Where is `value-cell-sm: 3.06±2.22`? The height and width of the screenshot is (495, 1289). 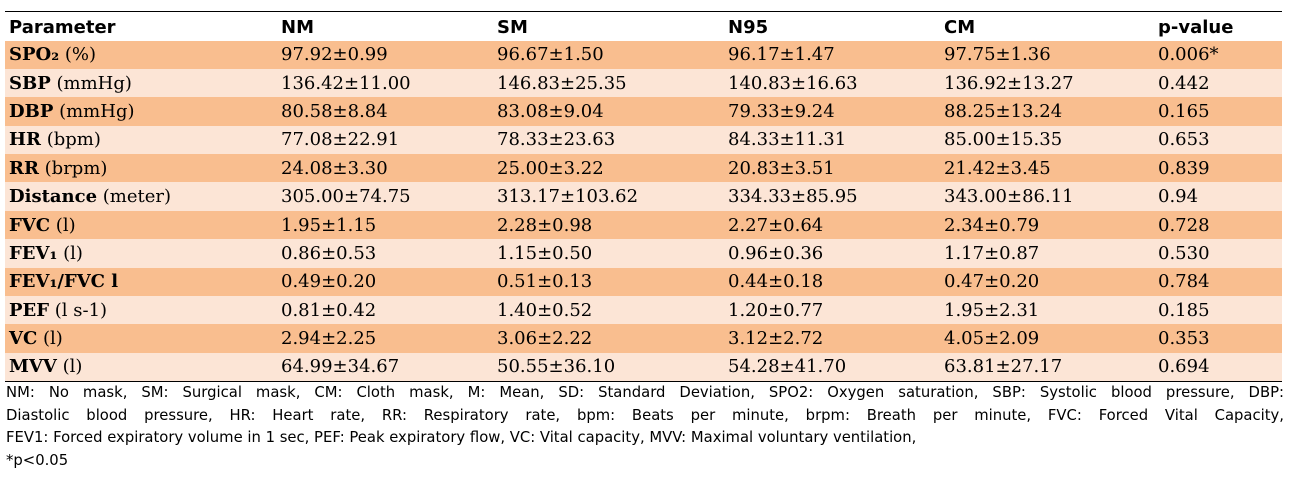
value-cell-sm: 3.06±2.22 is located at coordinates (545, 339).